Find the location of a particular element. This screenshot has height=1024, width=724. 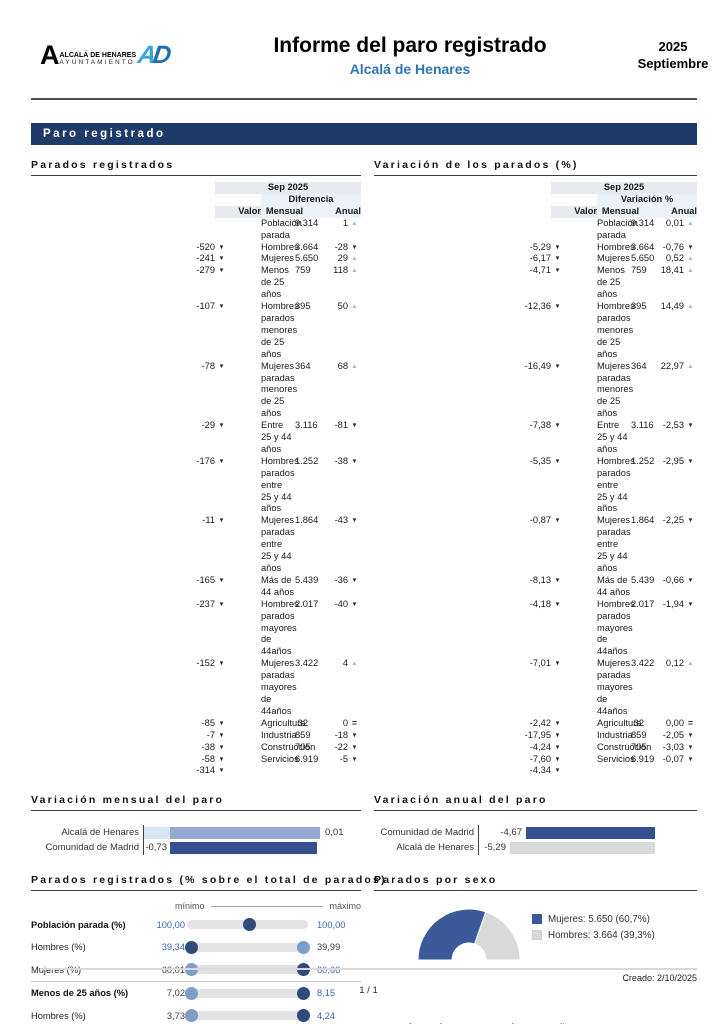

bar-labels: Comunidad de Madrid Alcalá de Henares is located at coordinates (426, 840).